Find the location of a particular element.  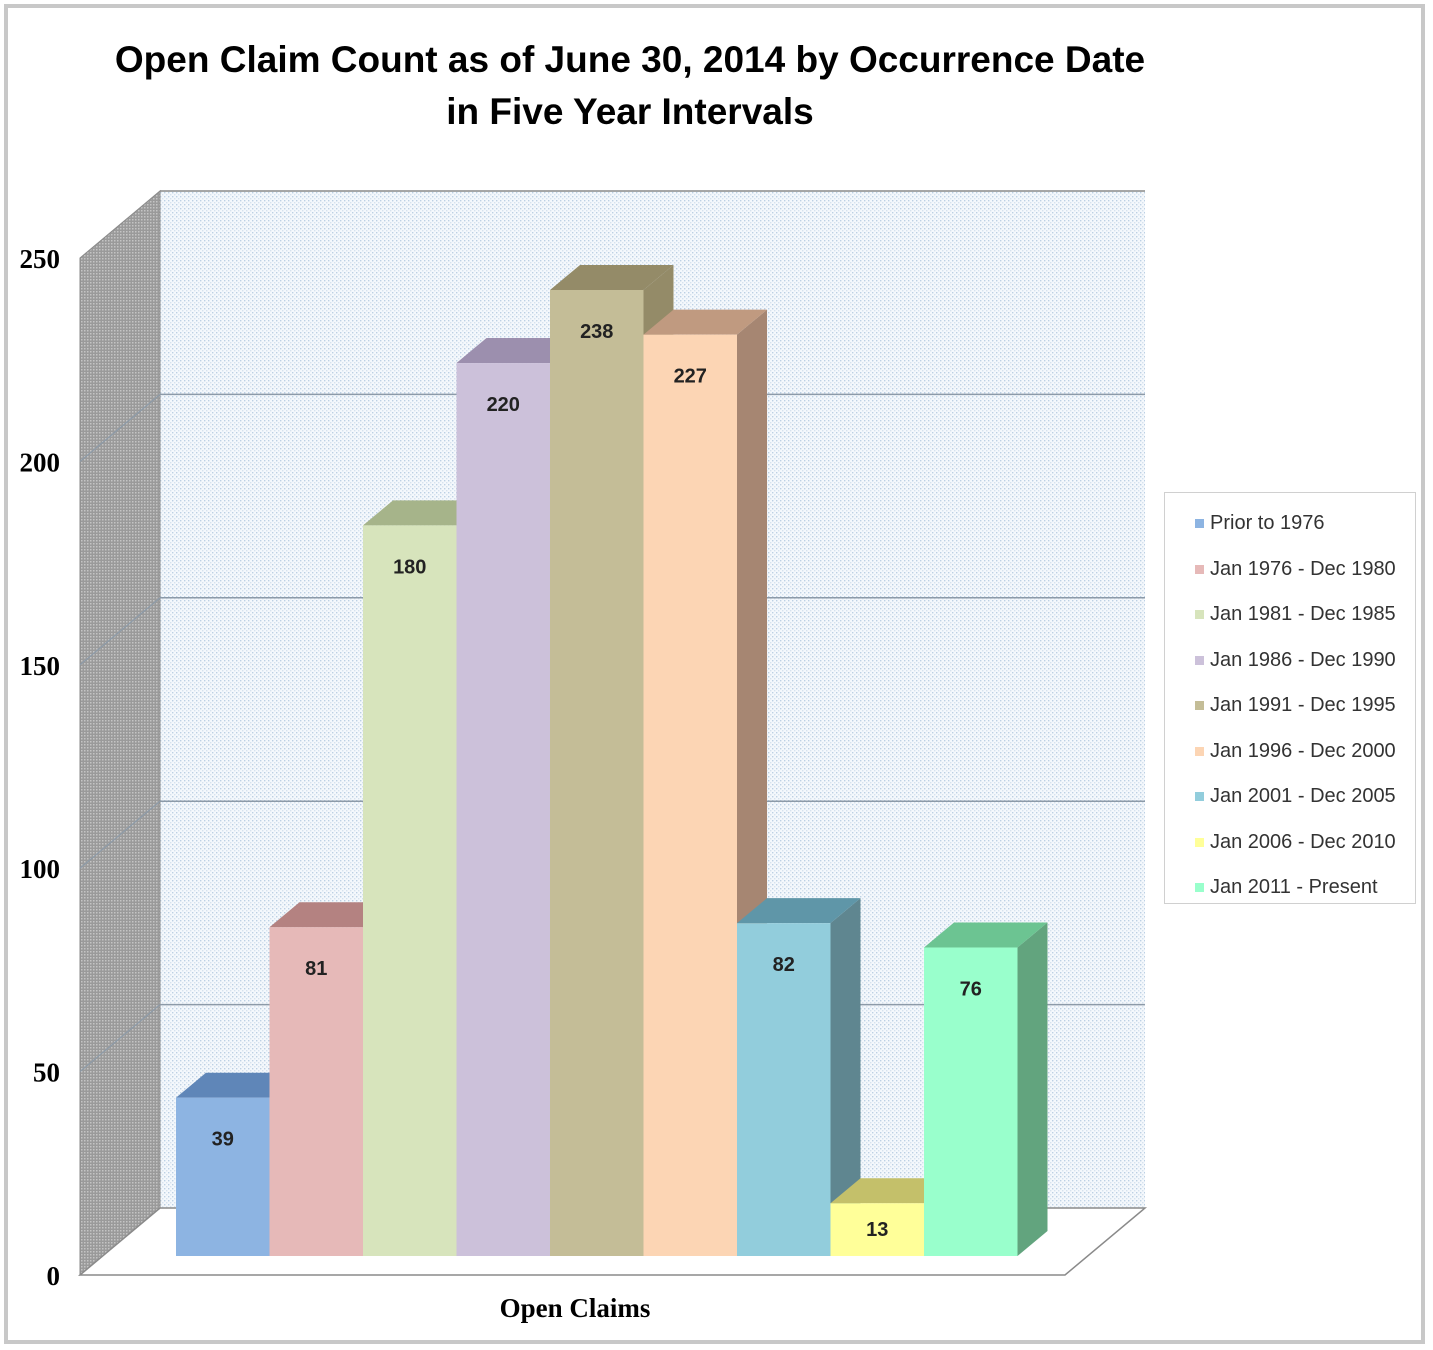

bar-data-label: 39 is located at coordinates (223, 1140).